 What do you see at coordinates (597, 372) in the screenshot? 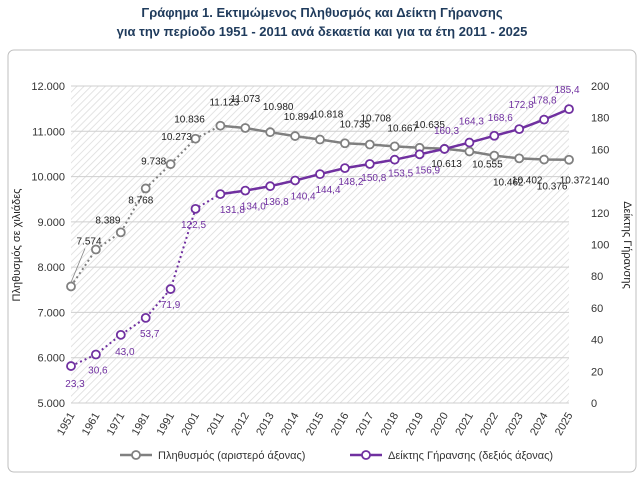
I see `y-right-tick-label: 20` at bounding box center [597, 372].